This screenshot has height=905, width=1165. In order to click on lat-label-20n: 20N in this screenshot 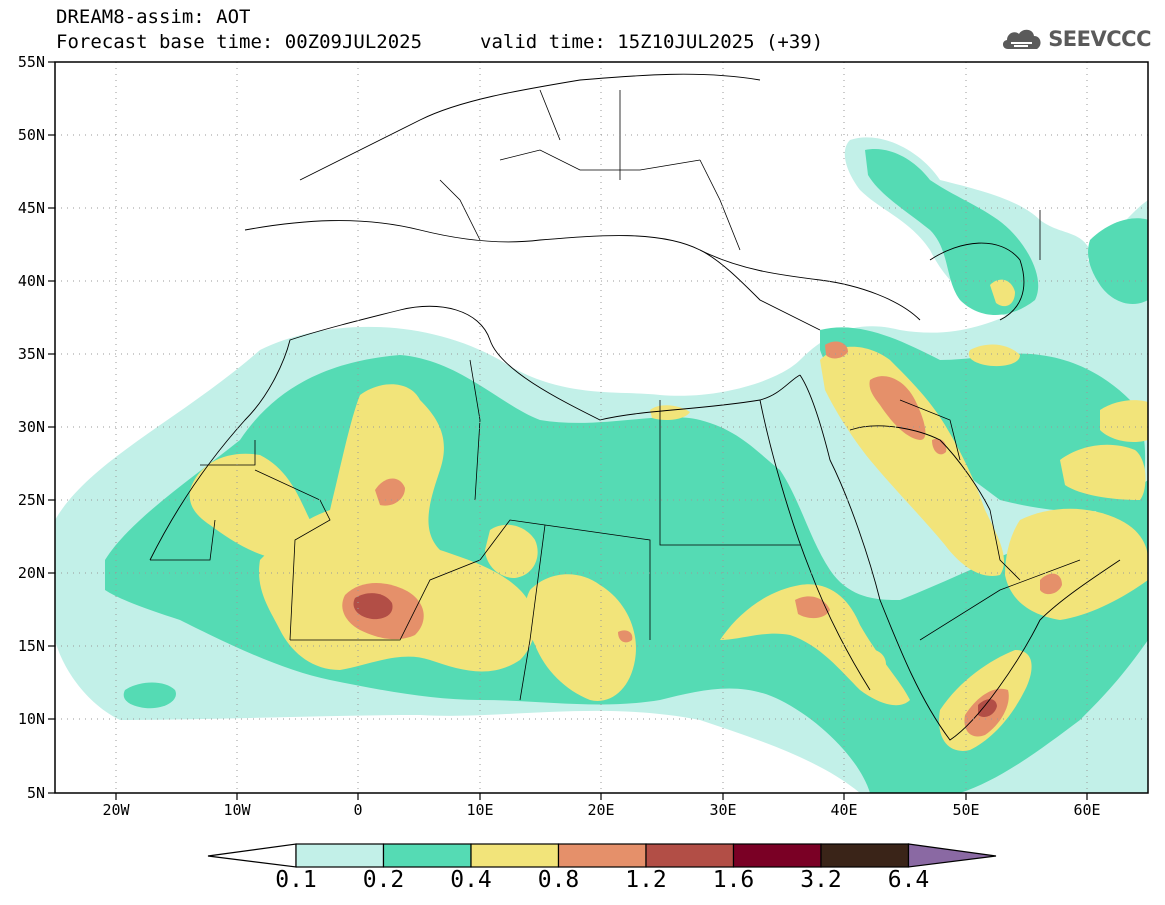, I will do `click(31, 573)`.